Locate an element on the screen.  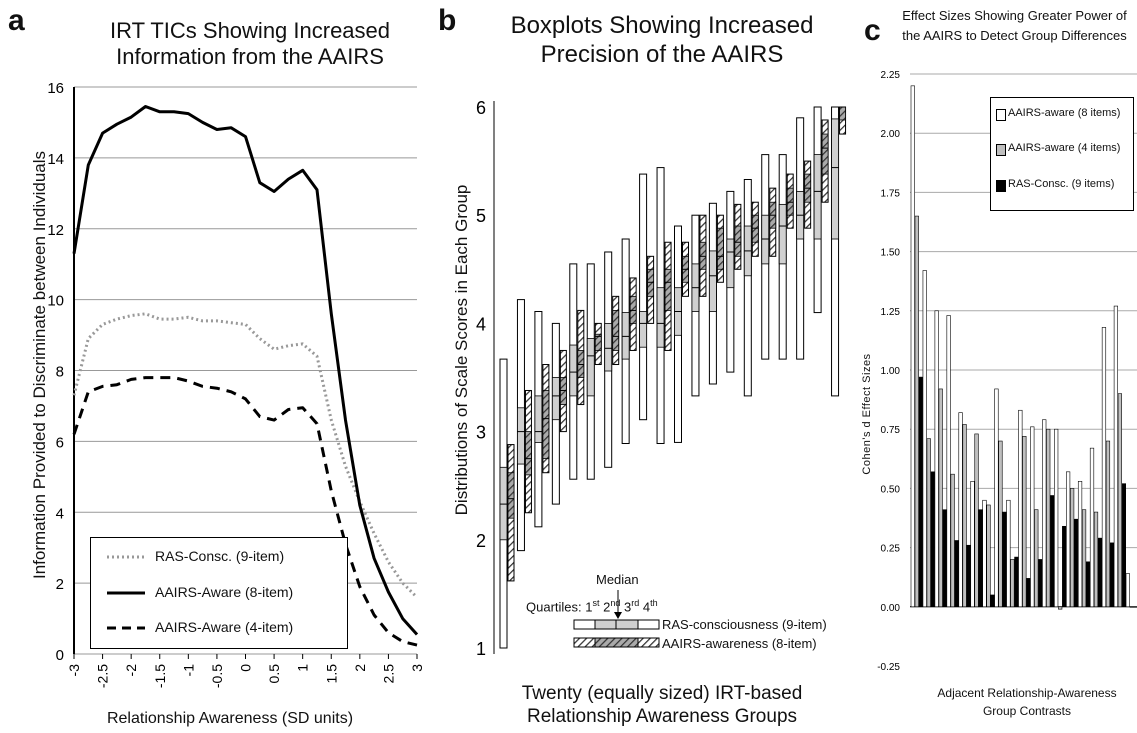
y-tick-label: 1.75 is located at coordinates (891, 193).